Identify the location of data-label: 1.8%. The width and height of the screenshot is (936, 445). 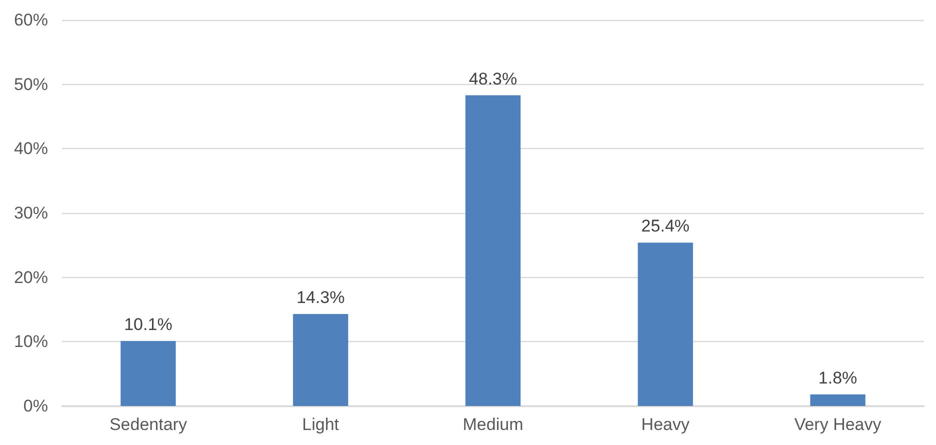
(838, 378).